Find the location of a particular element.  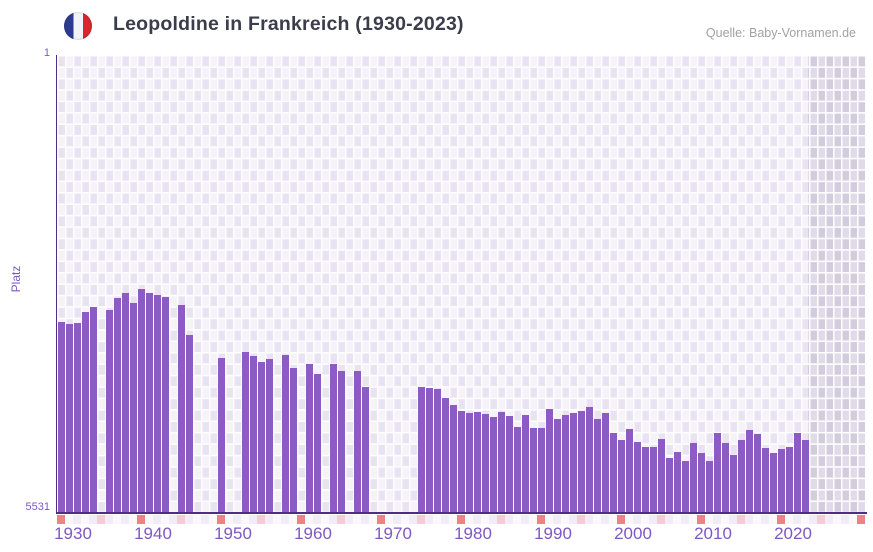

bar-2003 is located at coordinates (661, 475).